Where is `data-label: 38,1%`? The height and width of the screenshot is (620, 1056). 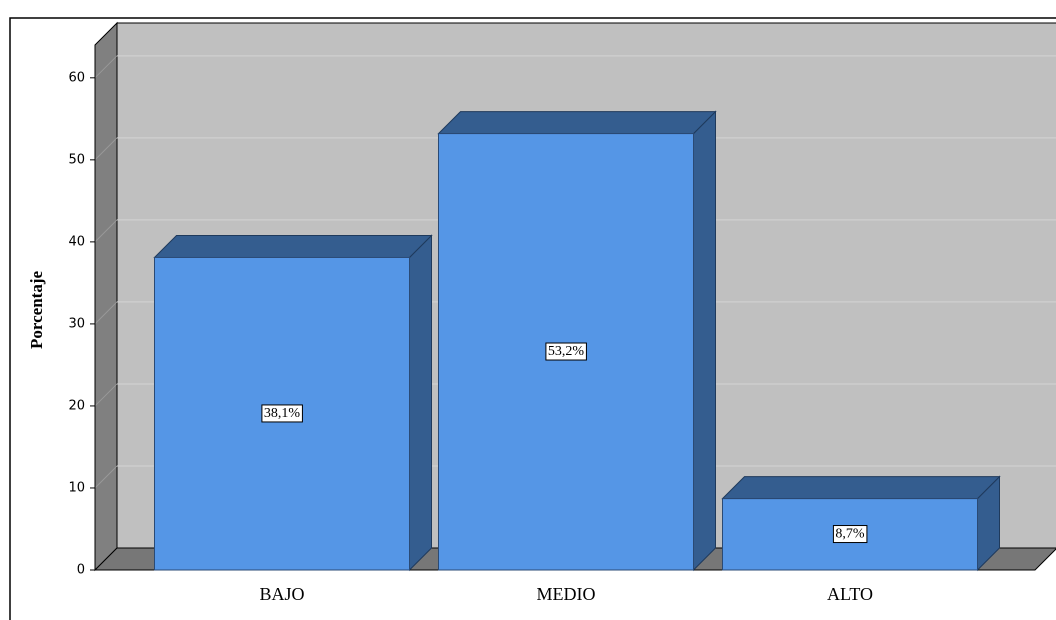 data-label: 38,1% is located at coordinates (282, 413).